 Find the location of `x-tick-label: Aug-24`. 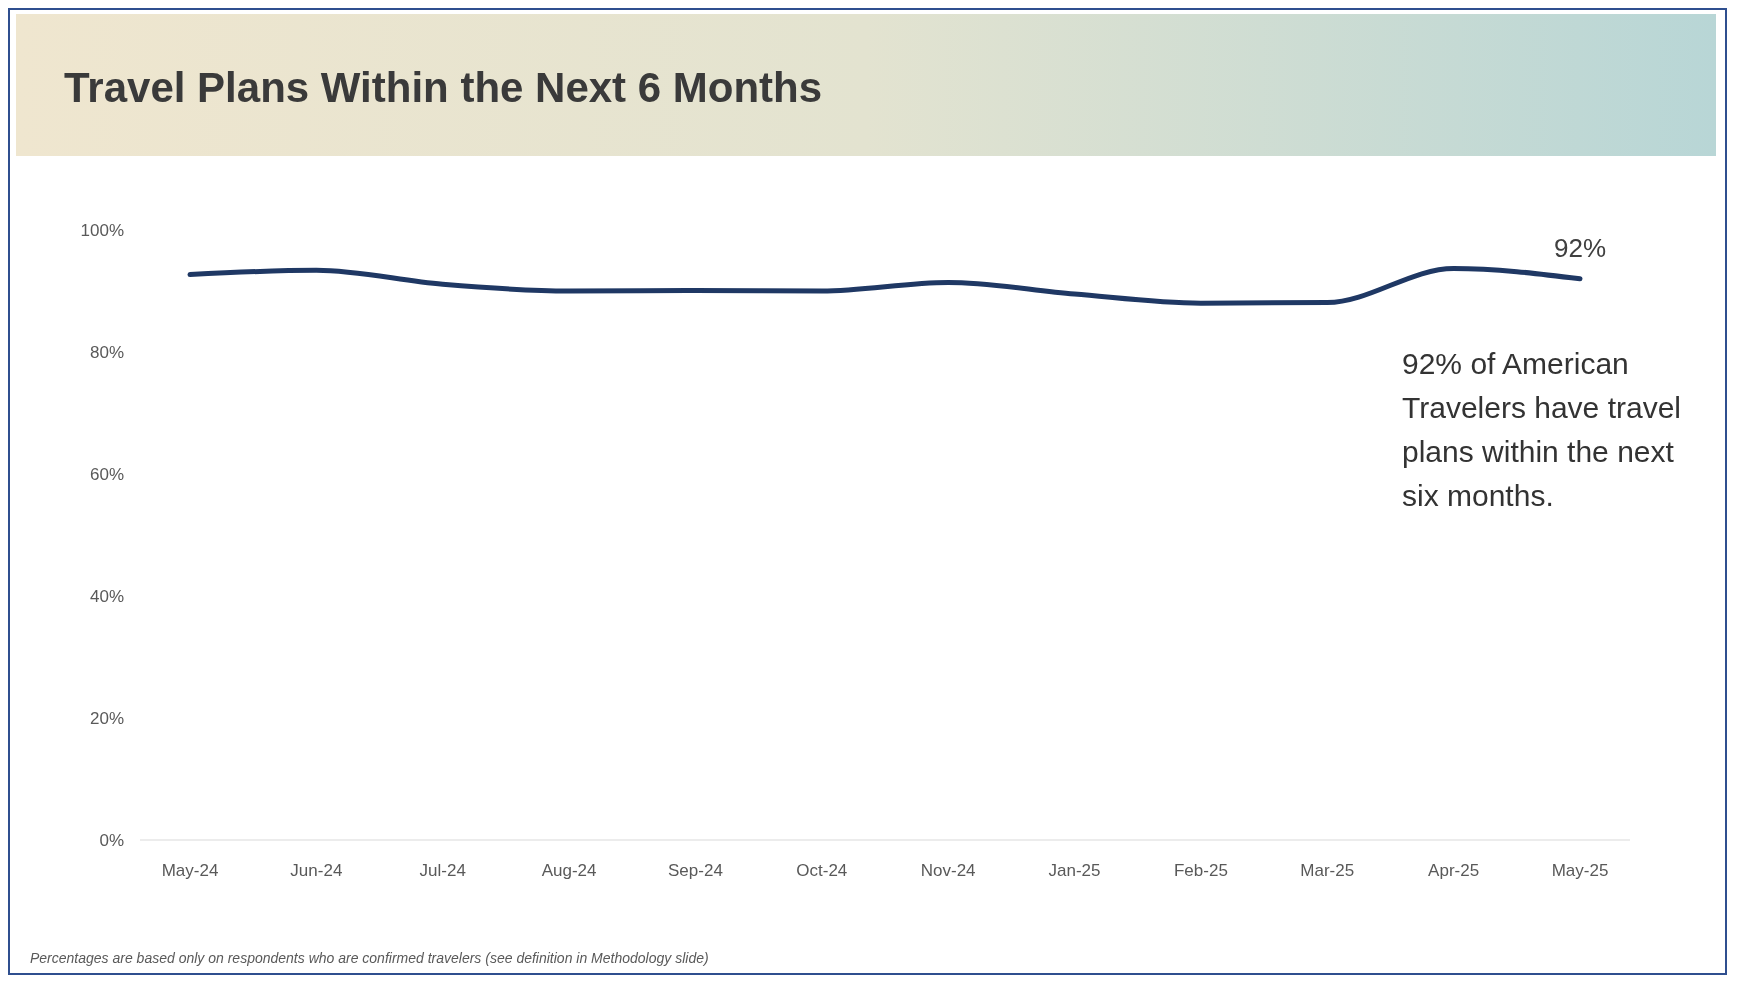

x-tick-label: Aug-24 is located at coordinates (569, 871).